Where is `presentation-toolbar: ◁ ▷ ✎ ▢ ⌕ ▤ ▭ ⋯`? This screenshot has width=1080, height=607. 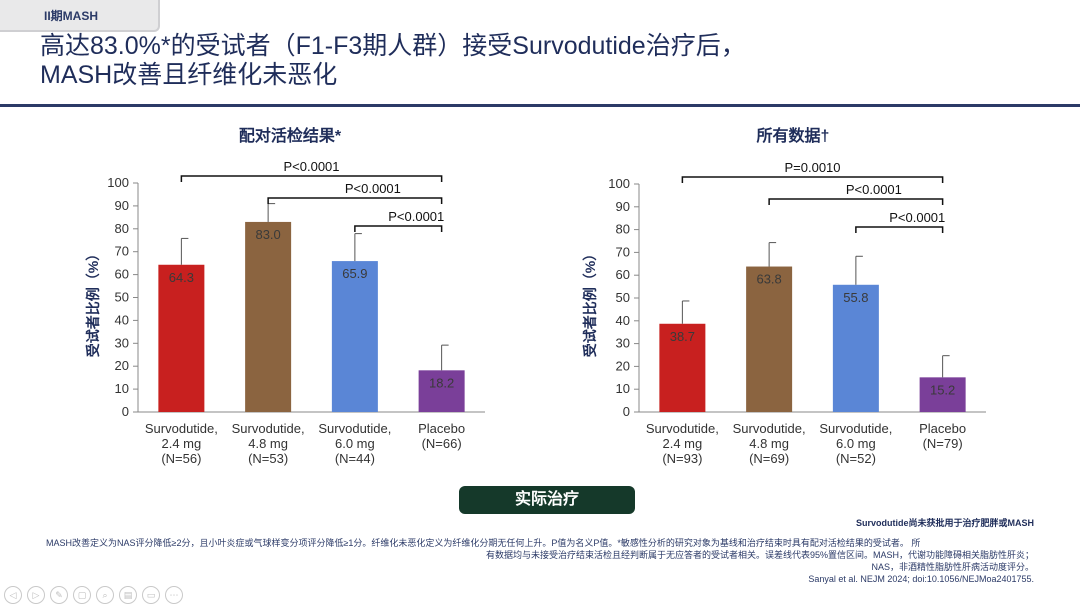
presentation-toolbar: ◁ ▷ ✎ ▢ ⌕ ▤ ▭ ⋯ is located at coordinates (93, 595).